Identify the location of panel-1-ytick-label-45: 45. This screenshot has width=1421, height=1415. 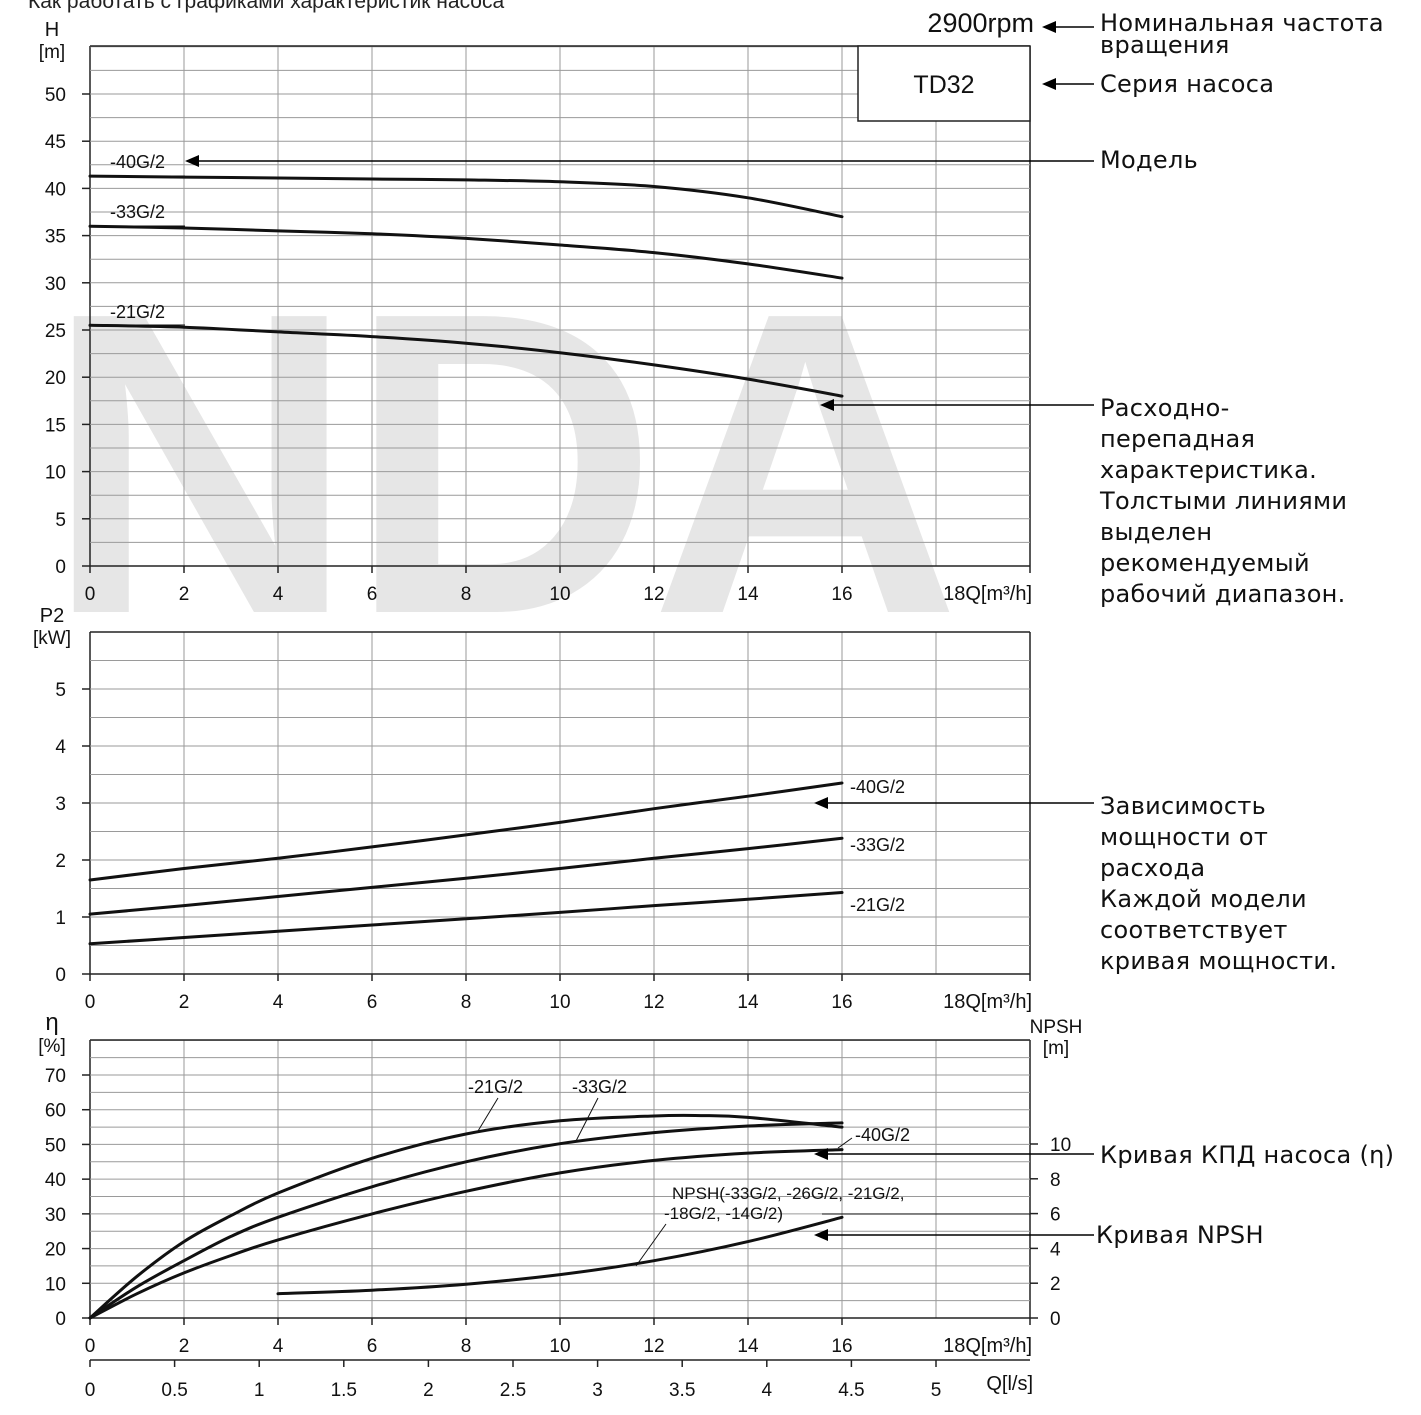
(55, 142).